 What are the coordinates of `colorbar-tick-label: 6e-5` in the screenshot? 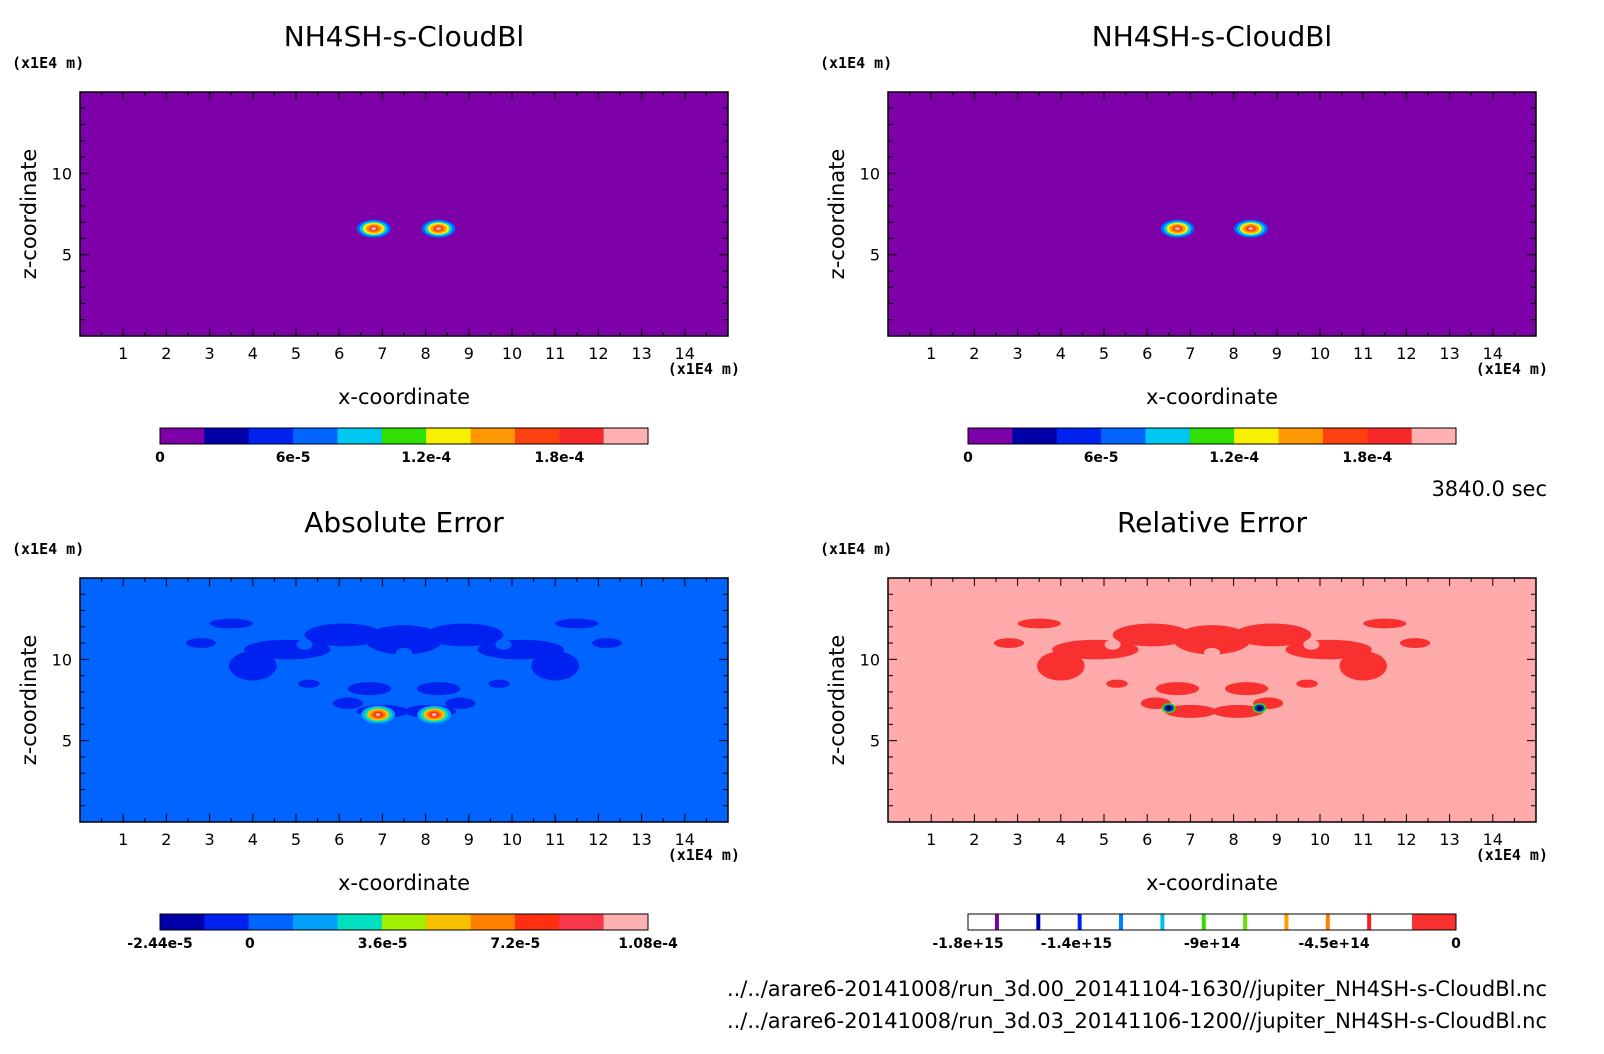 It's located at (293, 458).